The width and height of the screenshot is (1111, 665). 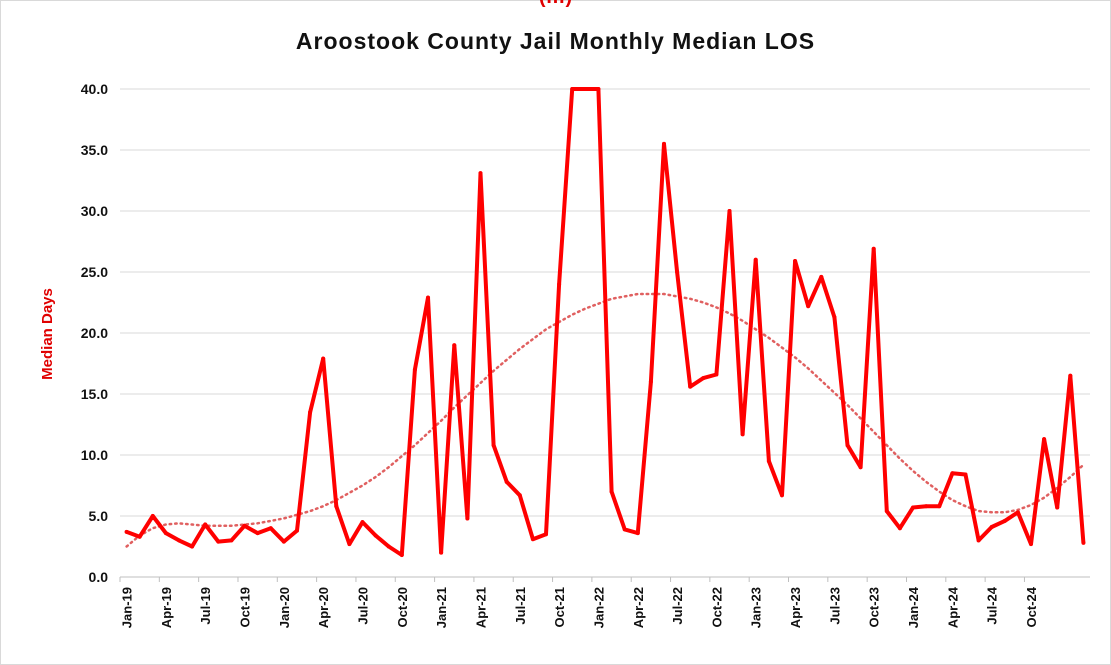 What do you see at coordinates (94, 272) in the screenshot?
I see `y-tick-label: 25.0` at bounding box center [94, 272].